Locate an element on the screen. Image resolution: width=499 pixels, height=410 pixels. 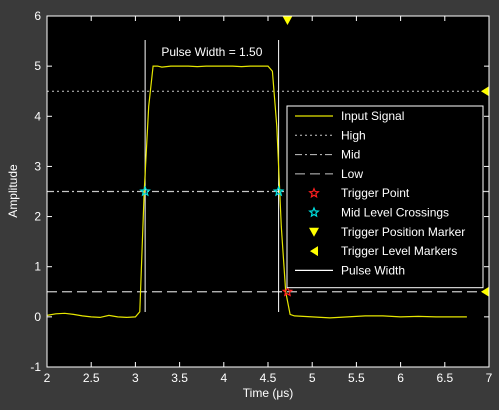
x-tick-label: 6.5 is located at coordinates (444, 378).